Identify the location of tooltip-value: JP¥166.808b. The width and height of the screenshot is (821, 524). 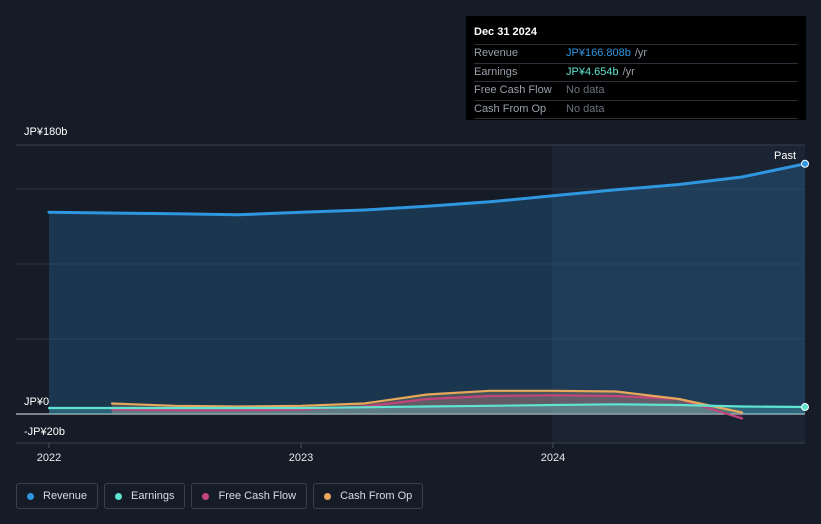
(598, 53).